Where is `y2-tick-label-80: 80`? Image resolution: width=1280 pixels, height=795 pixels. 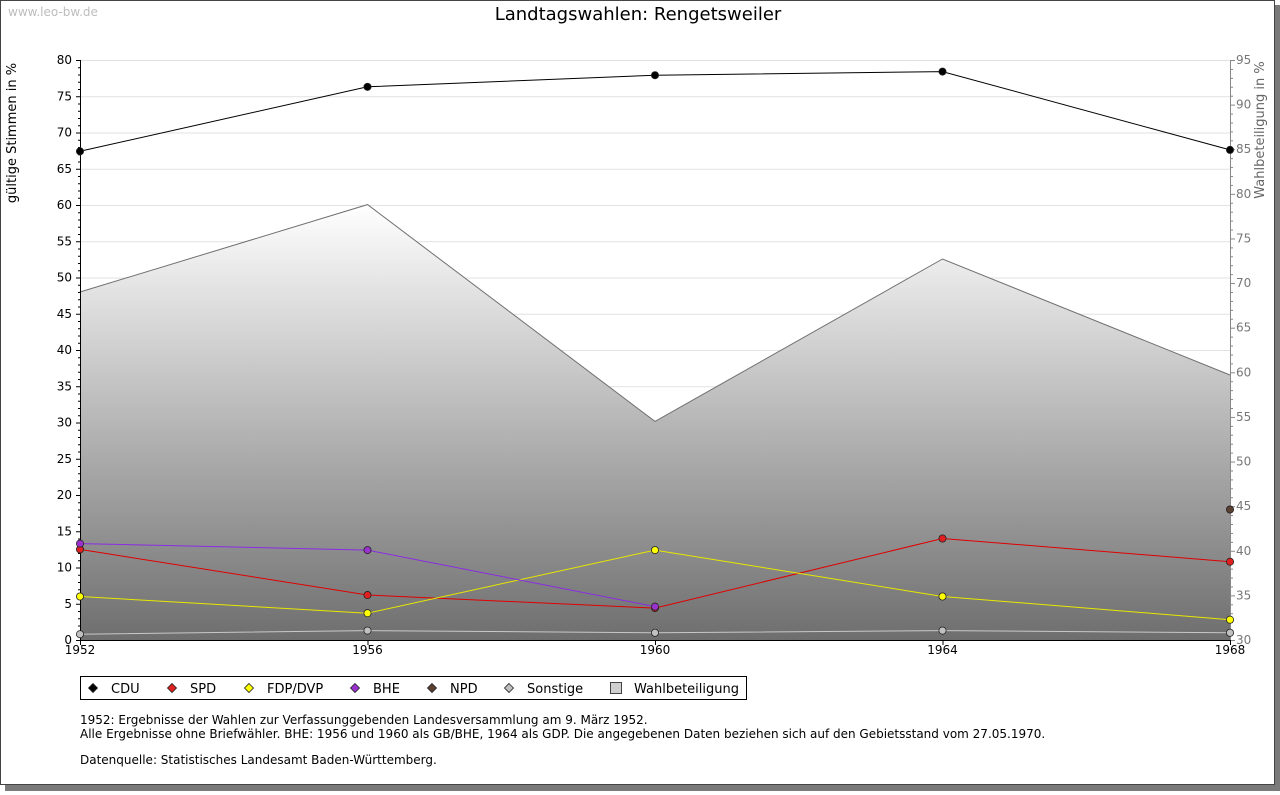
y2-tick-label-80: 80 is located at coordinates (1243, 194).